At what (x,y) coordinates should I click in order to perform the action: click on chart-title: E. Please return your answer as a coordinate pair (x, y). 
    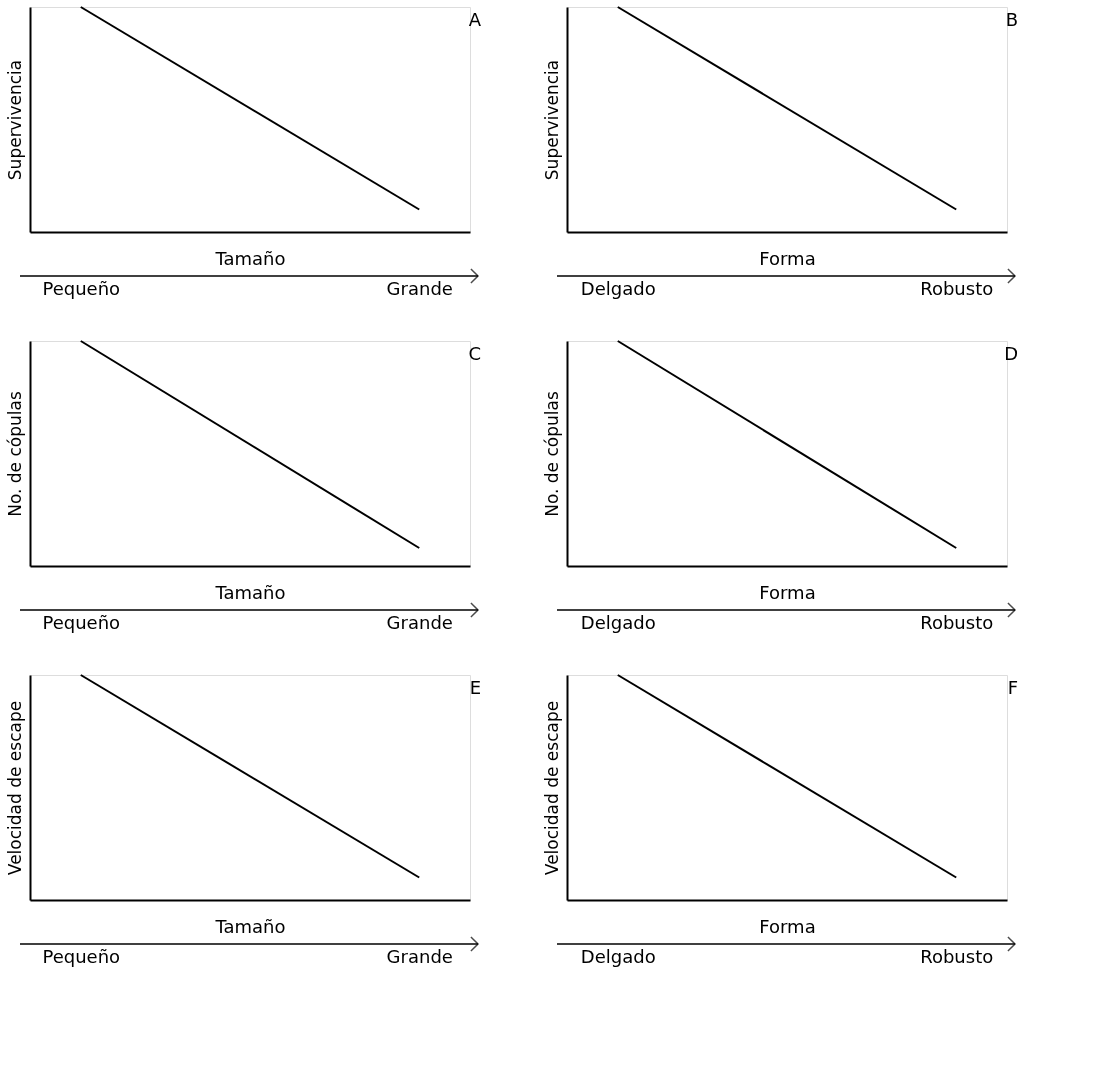
    Looking at the image, I should click on (475, 687).